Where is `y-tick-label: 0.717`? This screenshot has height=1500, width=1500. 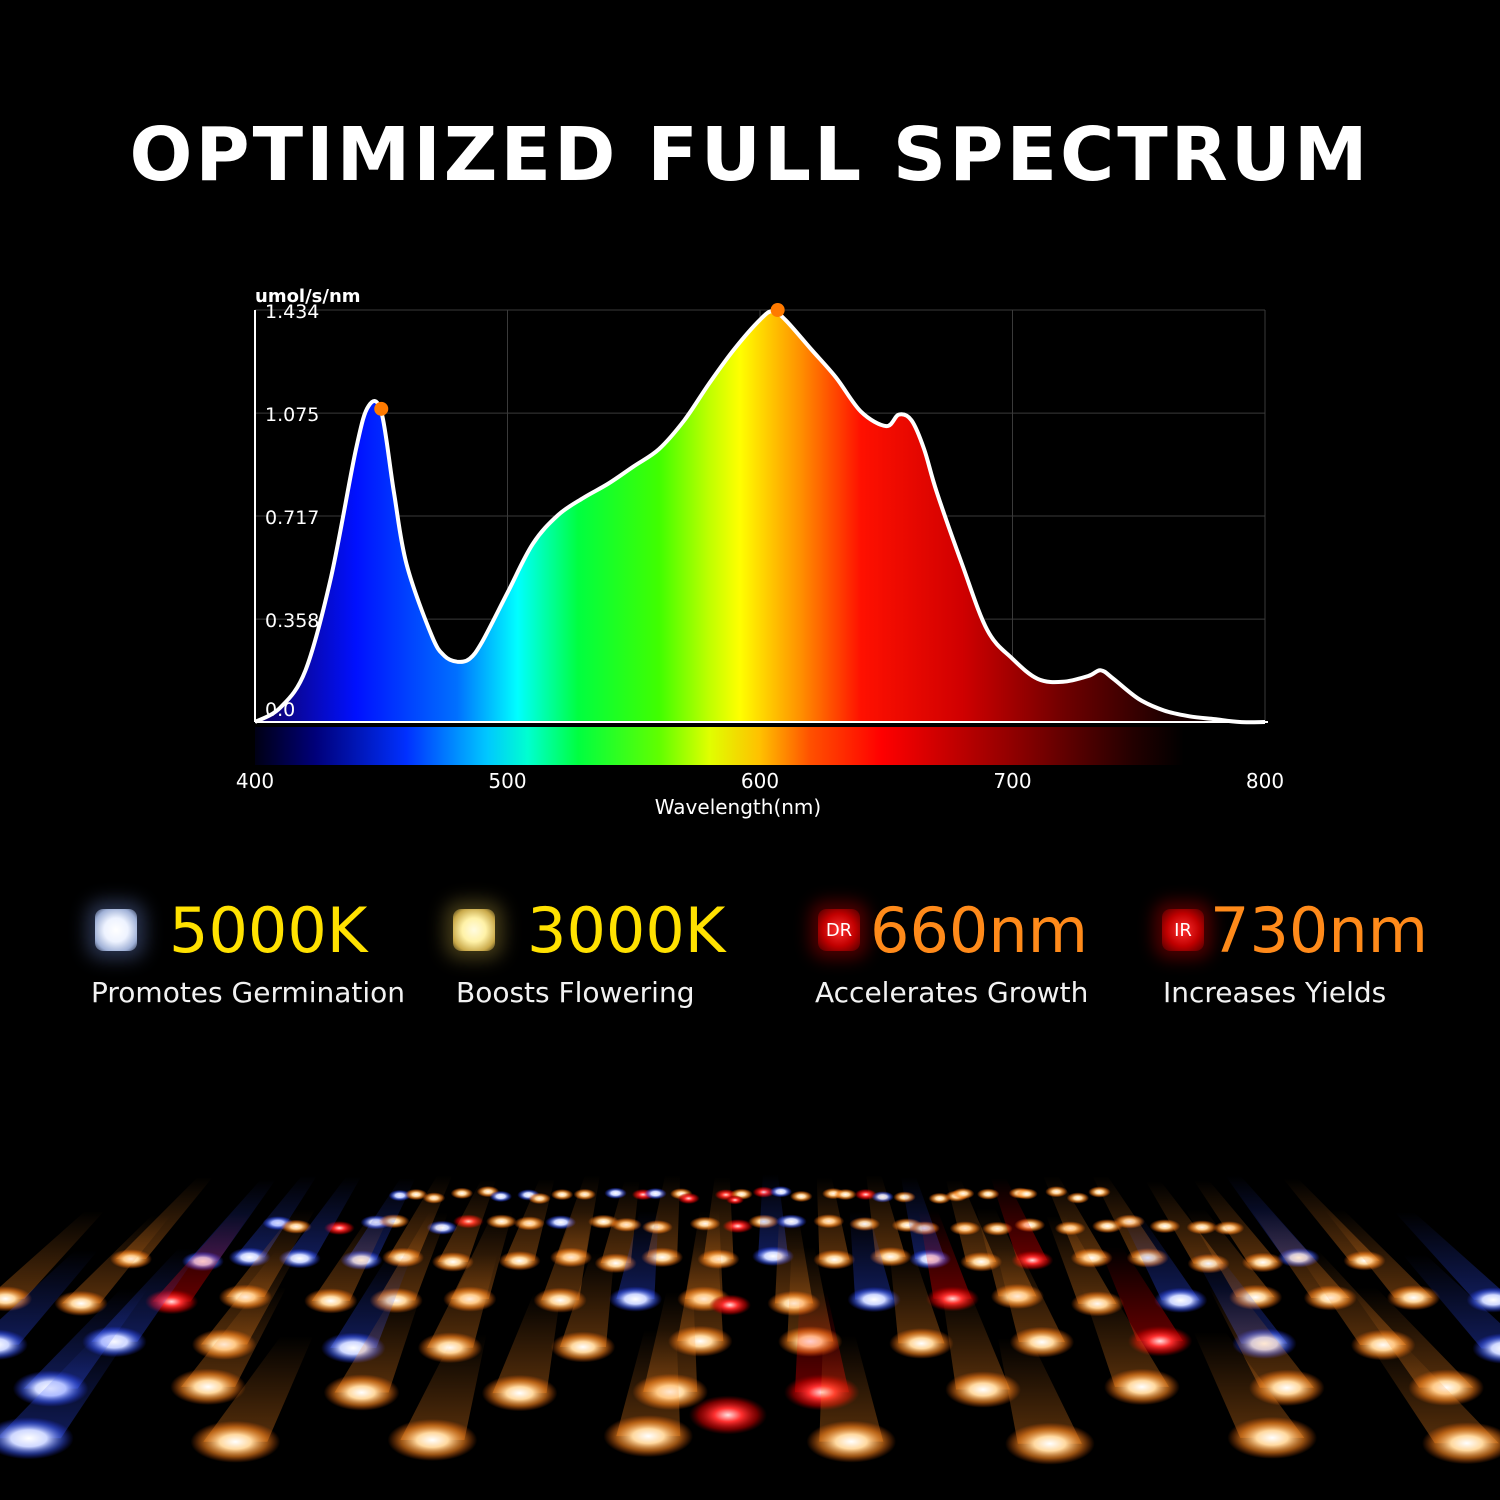
y-tick-label: 0.717 is located at coordinates (292, 518).